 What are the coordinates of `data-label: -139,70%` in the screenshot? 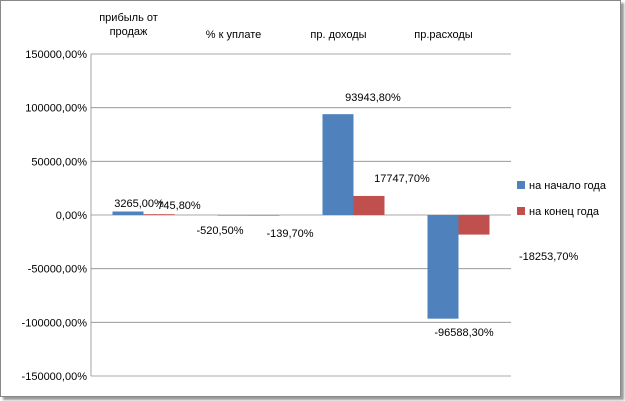 It's located at (289, 234).